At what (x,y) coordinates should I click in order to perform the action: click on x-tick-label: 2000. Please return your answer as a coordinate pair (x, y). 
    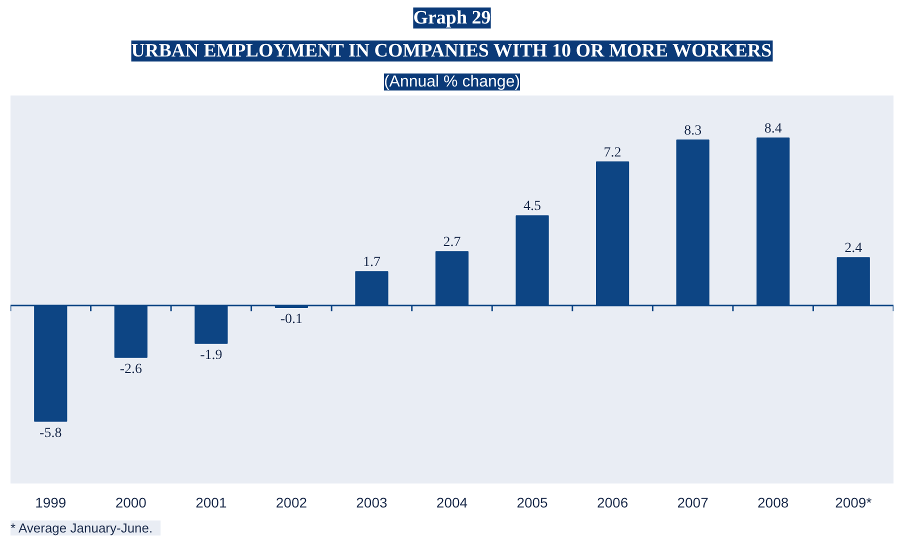
    Looking at the image, I should click on (131, 502).